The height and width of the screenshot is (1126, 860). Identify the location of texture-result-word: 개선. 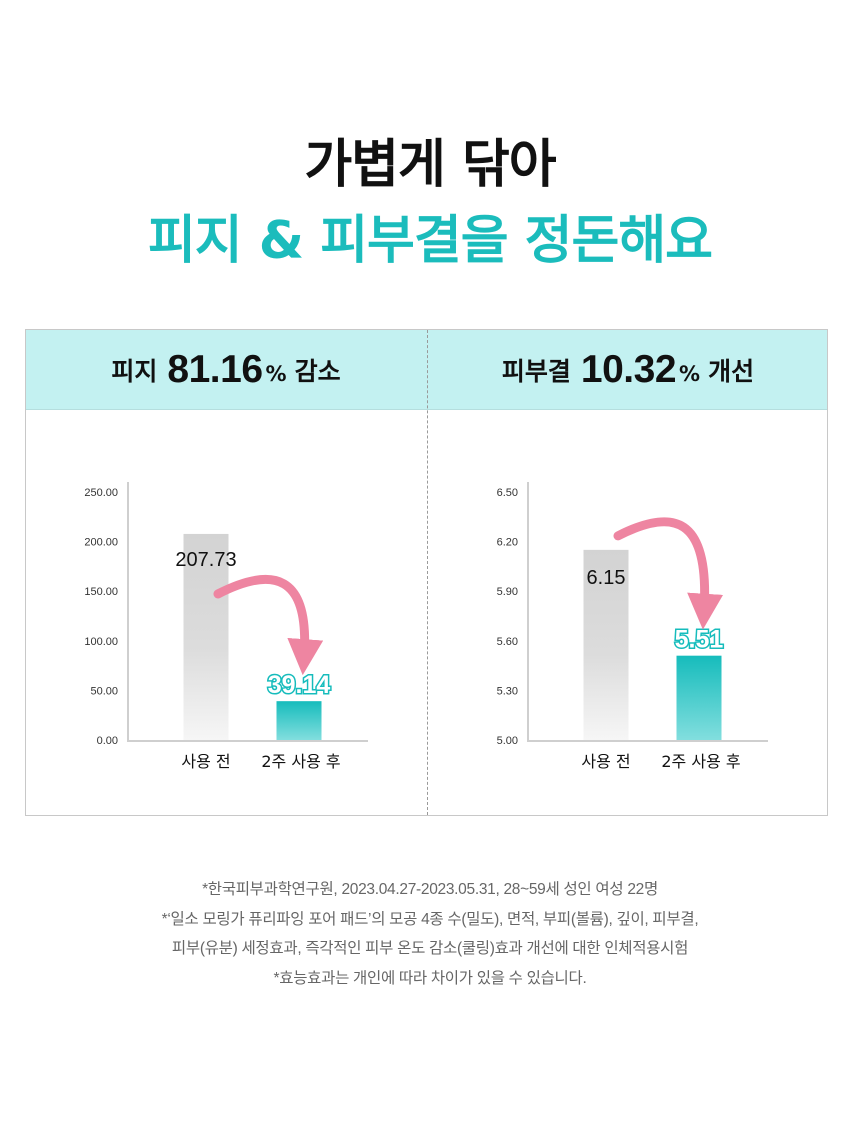
(731, 371).